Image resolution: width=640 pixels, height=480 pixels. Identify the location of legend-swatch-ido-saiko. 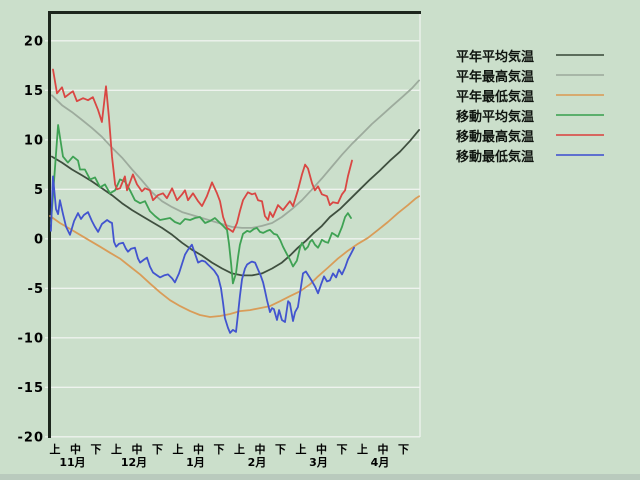
(580, 135).